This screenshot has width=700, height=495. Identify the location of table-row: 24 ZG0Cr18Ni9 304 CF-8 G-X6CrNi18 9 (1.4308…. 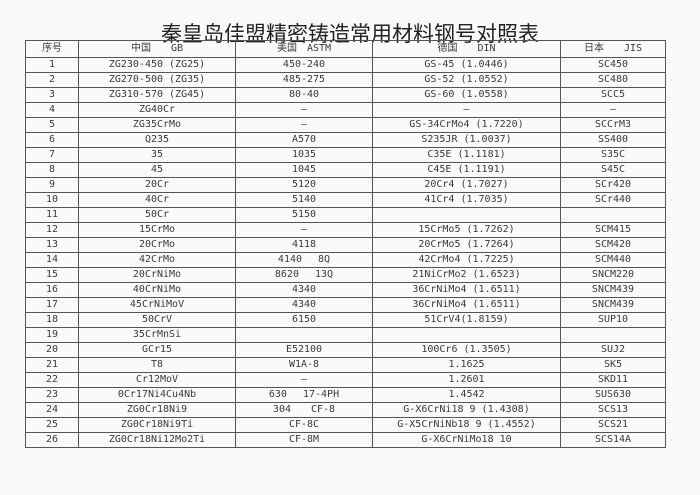
(345, 410).